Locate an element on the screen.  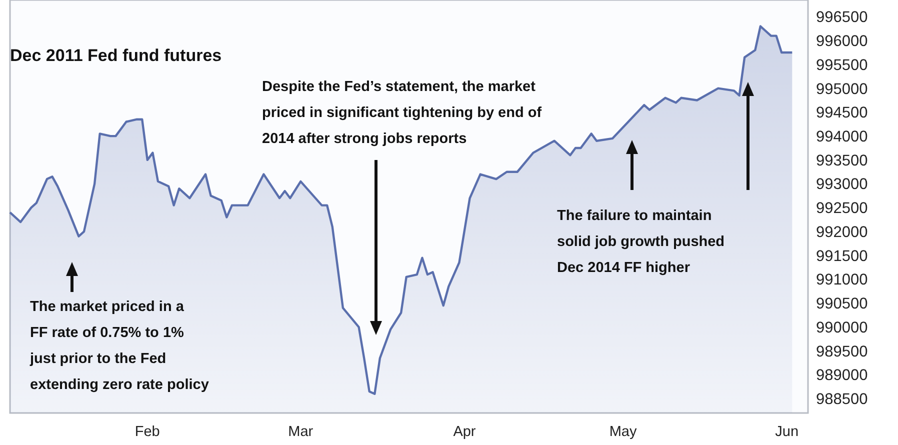
x-tick-label: May is located at coordinates (623, 432).